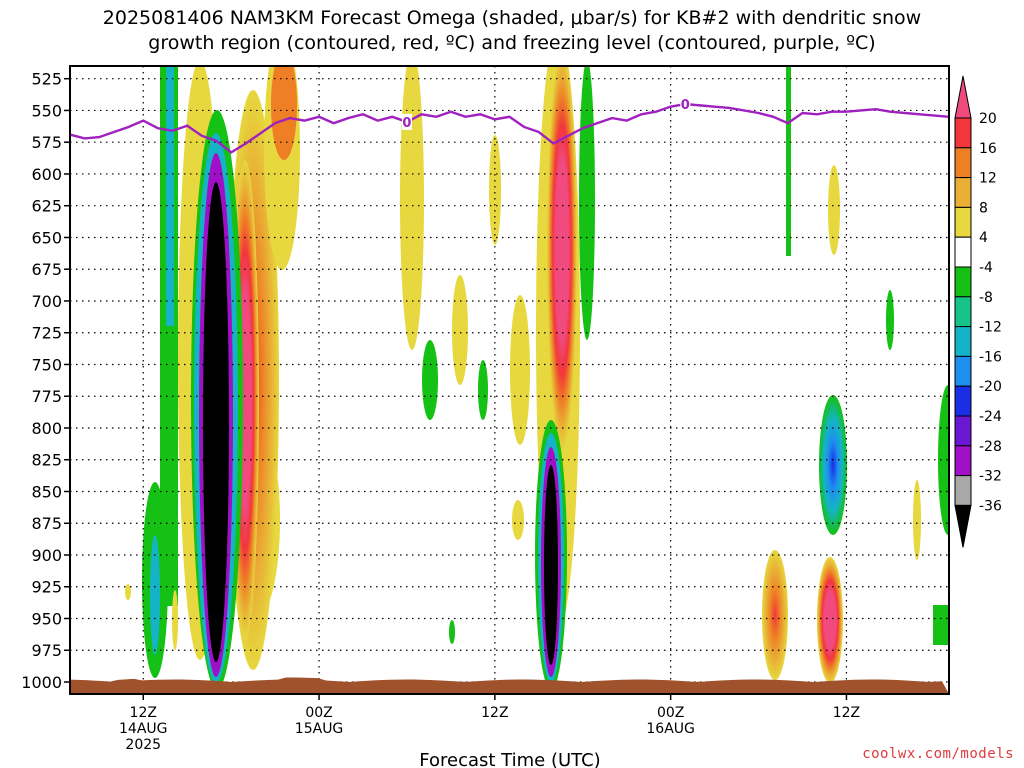 Image resolution: width=1024 pixels, height=768 pixels. Describe the element at coordinates (986, 268) in the screenshot. I see `colorbar-label: -4` at that location.